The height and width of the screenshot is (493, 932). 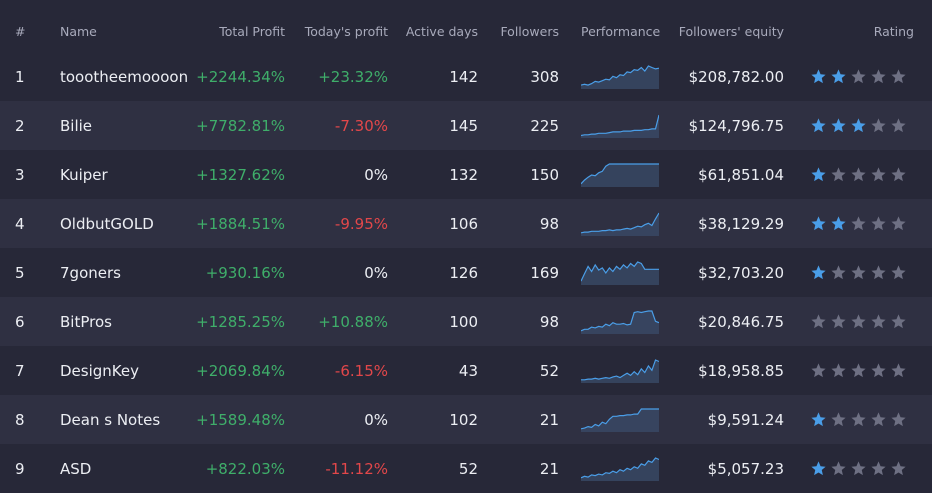 I want to click on followers-equity-cell: $32,703.20, so click(x=741, y=272).